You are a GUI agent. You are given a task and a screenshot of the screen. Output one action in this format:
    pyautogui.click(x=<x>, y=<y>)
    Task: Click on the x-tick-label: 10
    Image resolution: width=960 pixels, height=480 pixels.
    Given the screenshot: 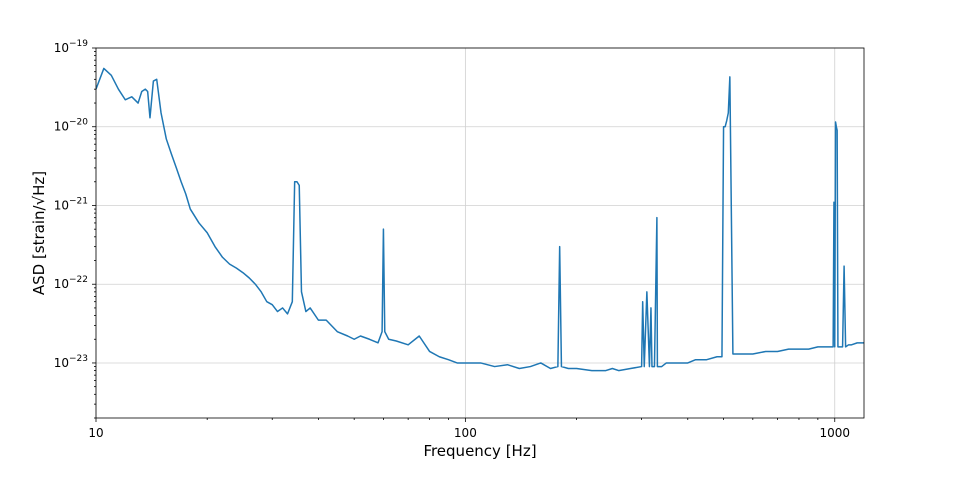 What is the action you would take?
    pyautogui.click(x=95, y=433)
    